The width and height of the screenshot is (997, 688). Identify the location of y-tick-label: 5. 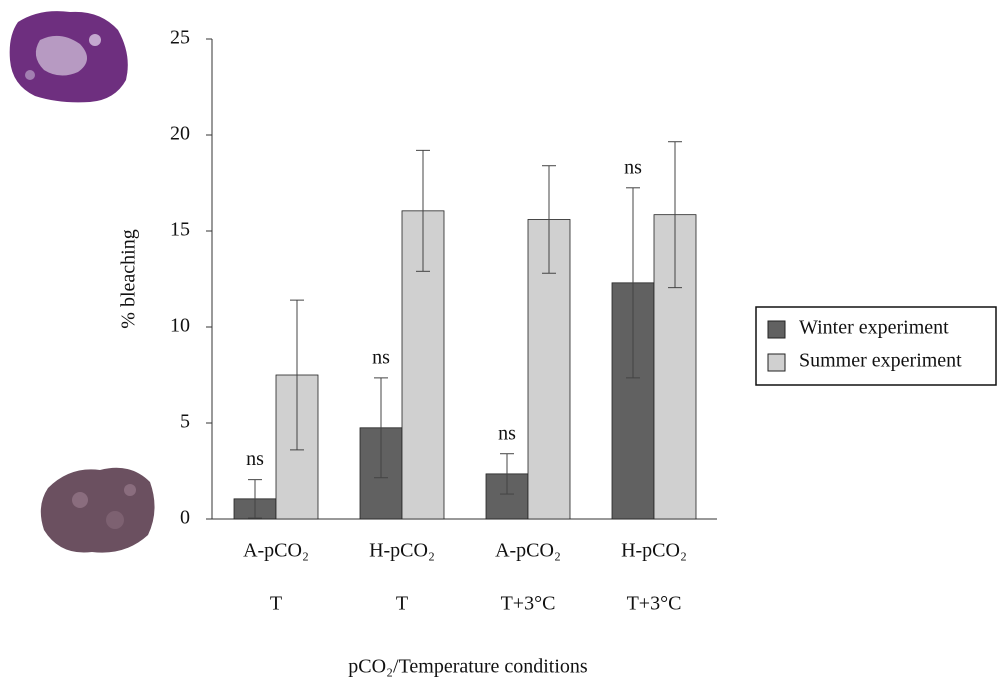
(185, 422).